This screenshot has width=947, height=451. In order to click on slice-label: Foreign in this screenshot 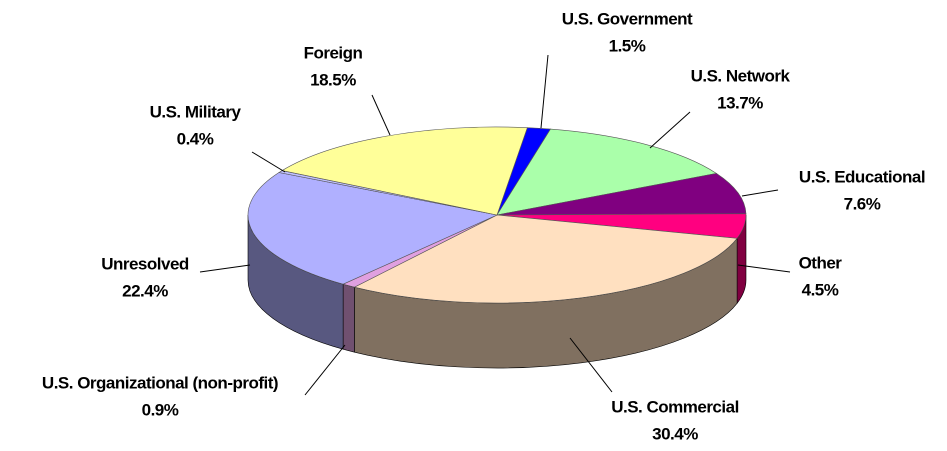, I will do `click(333, 52)`.